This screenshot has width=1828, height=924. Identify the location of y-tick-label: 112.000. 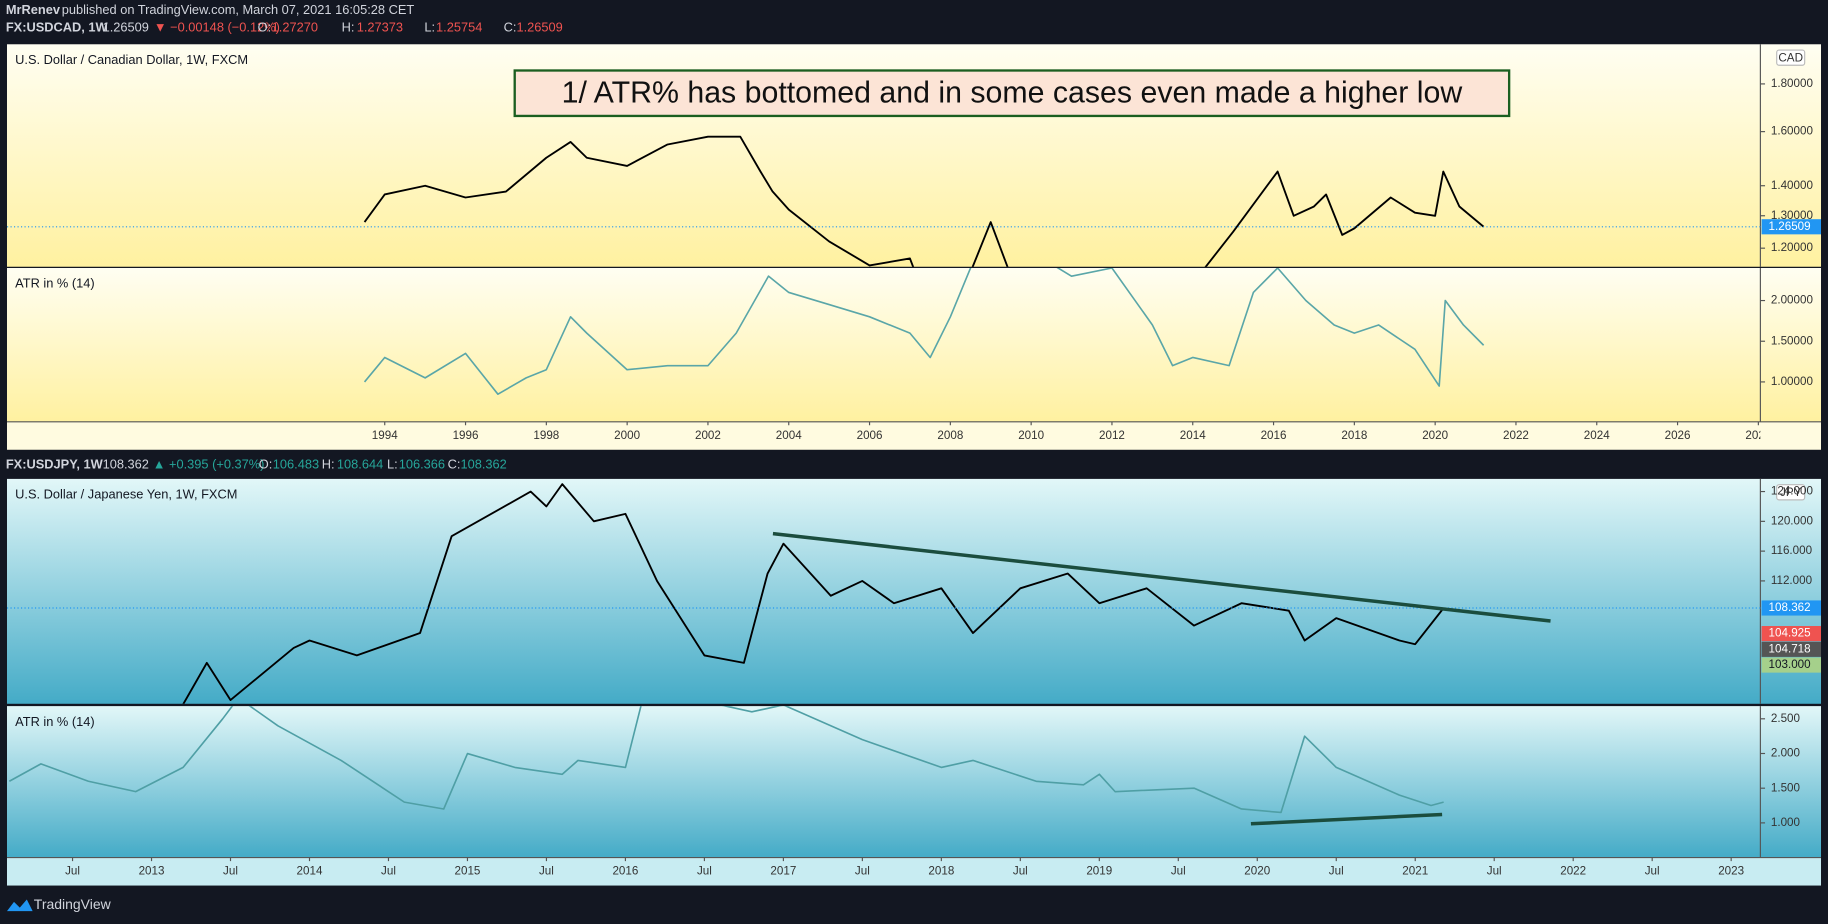
(1792, 580).